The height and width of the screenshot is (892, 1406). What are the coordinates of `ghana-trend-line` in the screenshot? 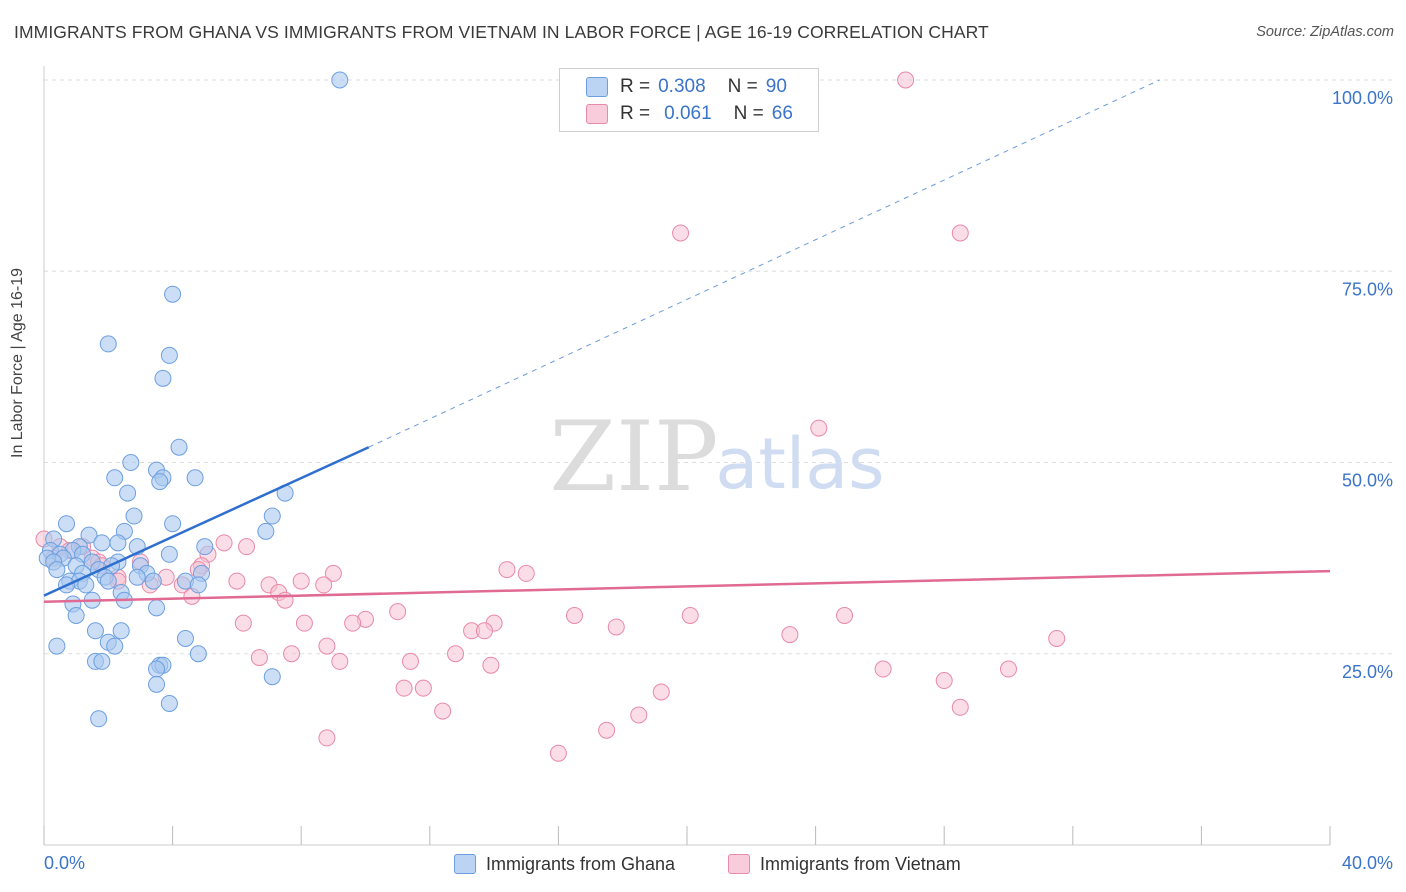 It's located at (206, 521).